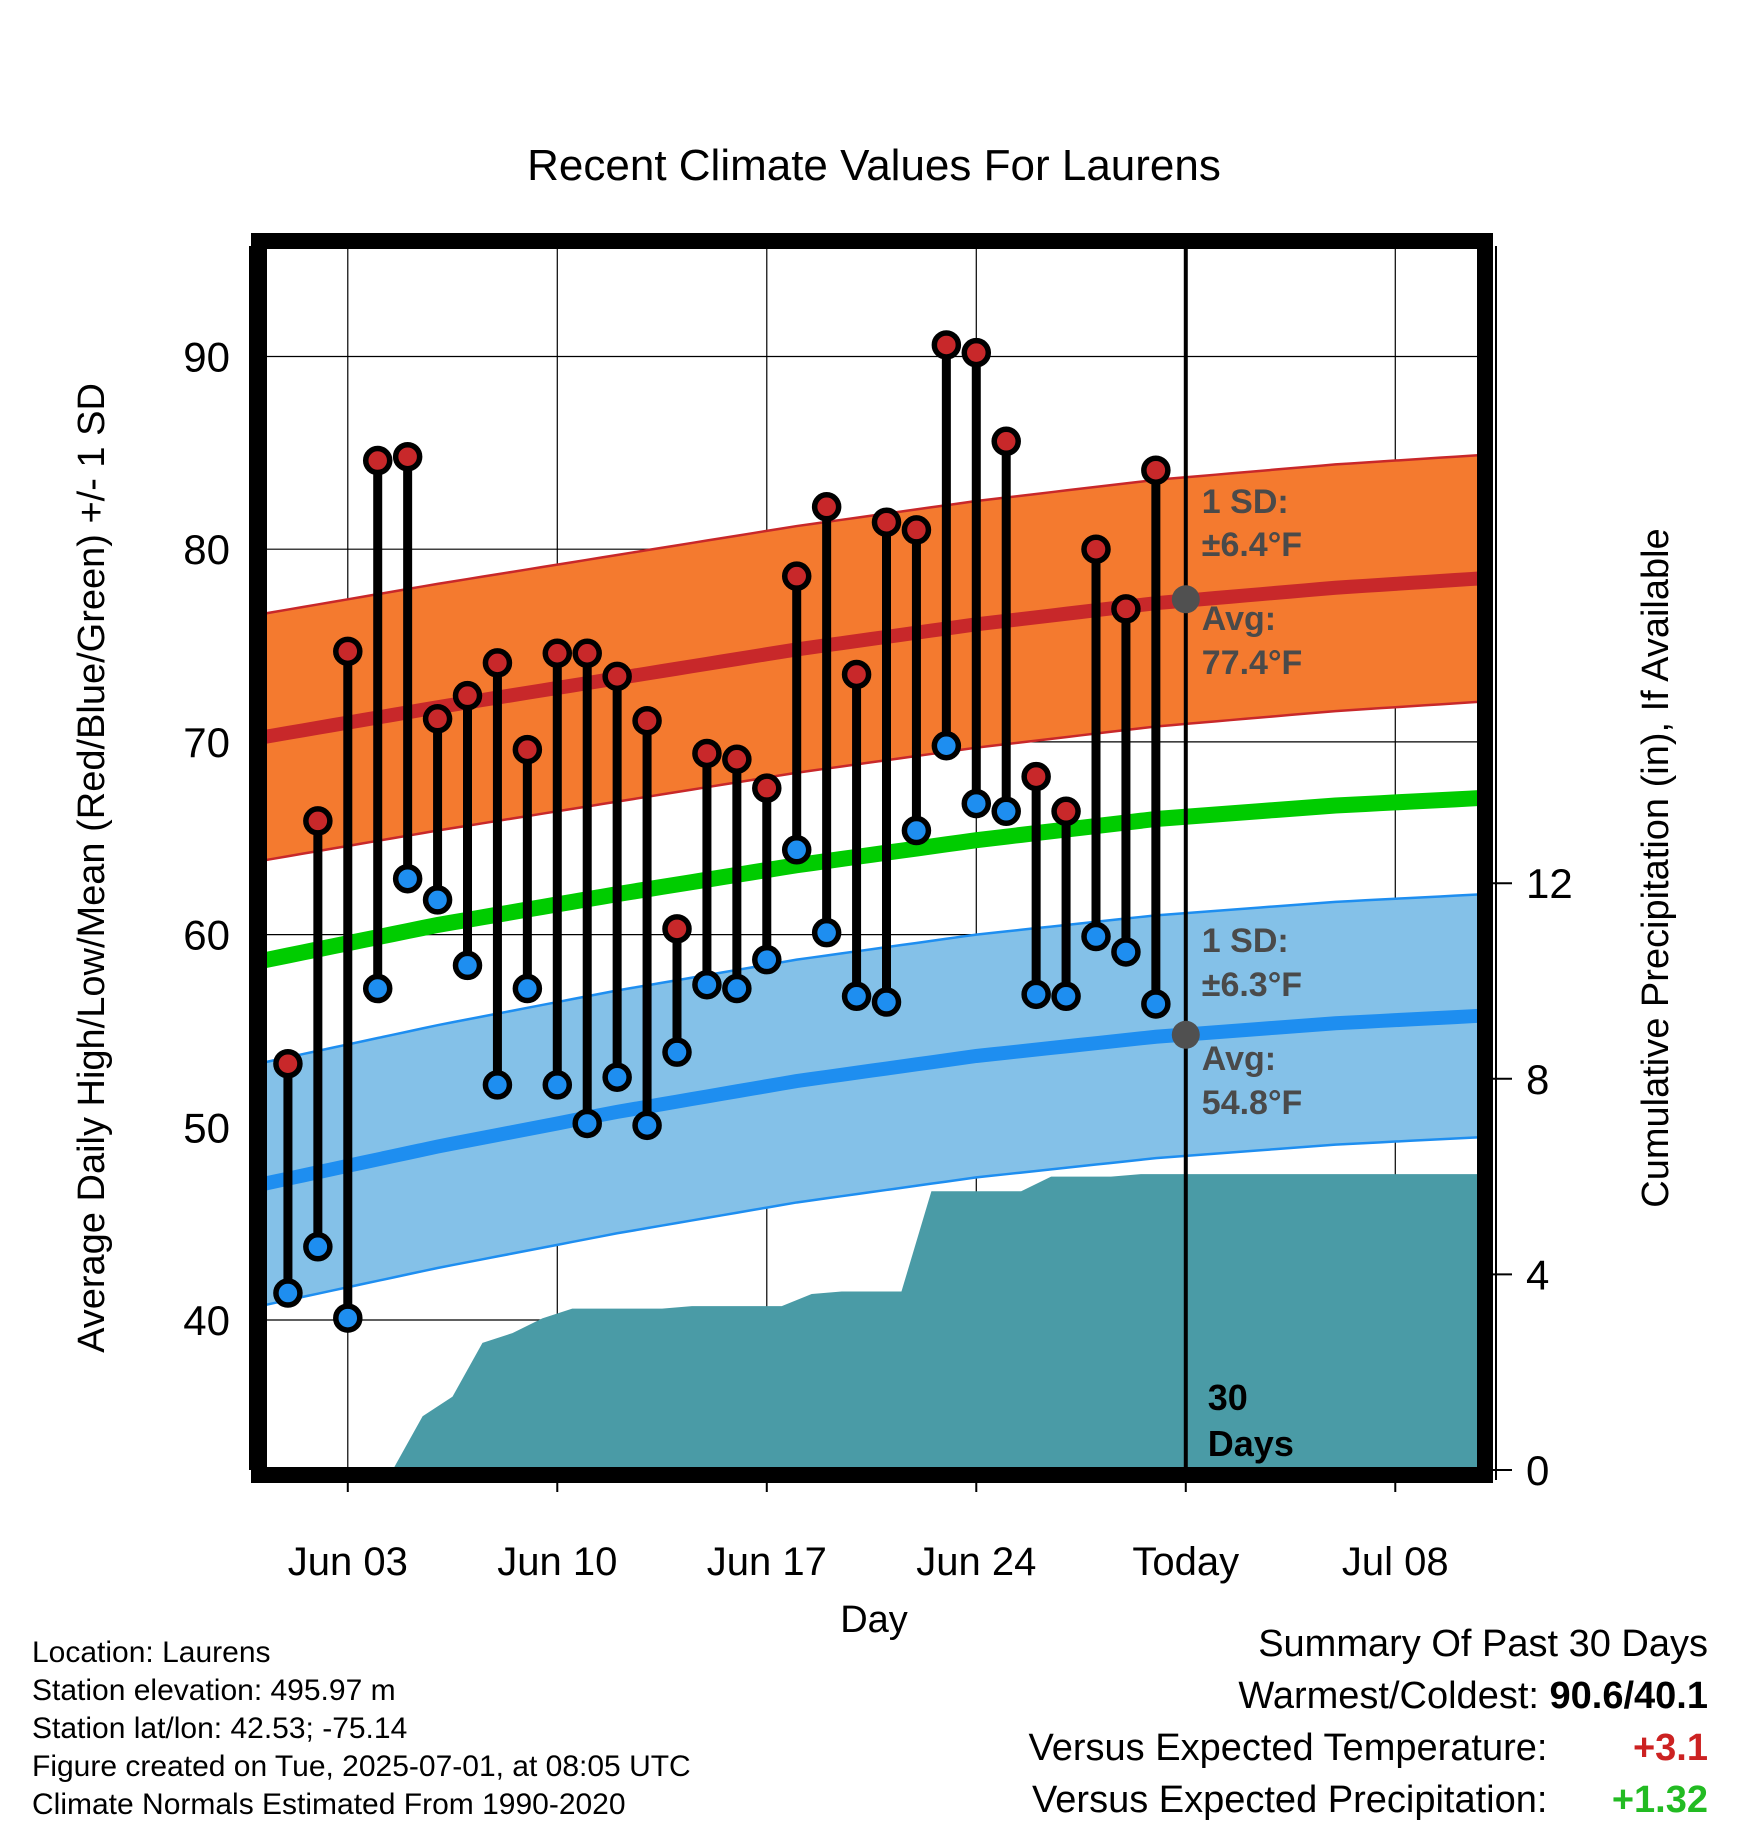 This screenshot has height=1828, width=1748. What do you see at coordinates (1239, 1059) in the screenshot?
I see `low-avg-label: Avg:` at bounding box center [1239, 1059].